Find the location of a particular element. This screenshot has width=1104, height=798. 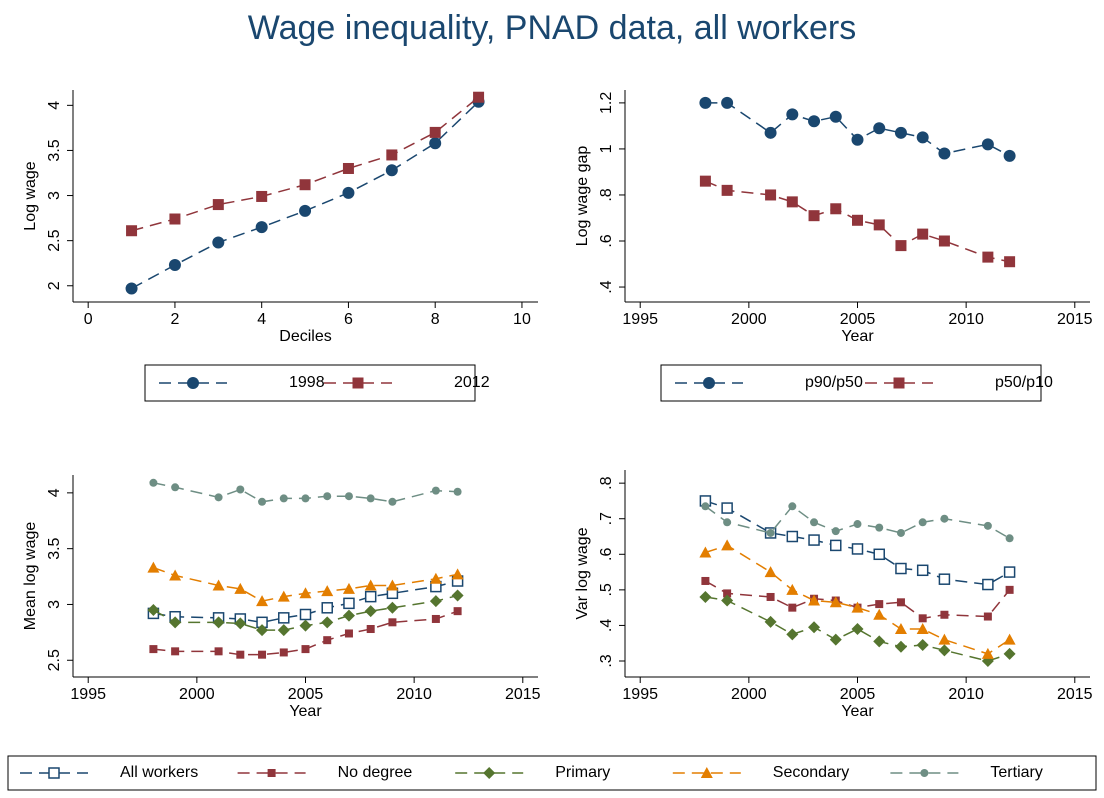

y-tick-label: 1 is located at coordinates (606, 148).